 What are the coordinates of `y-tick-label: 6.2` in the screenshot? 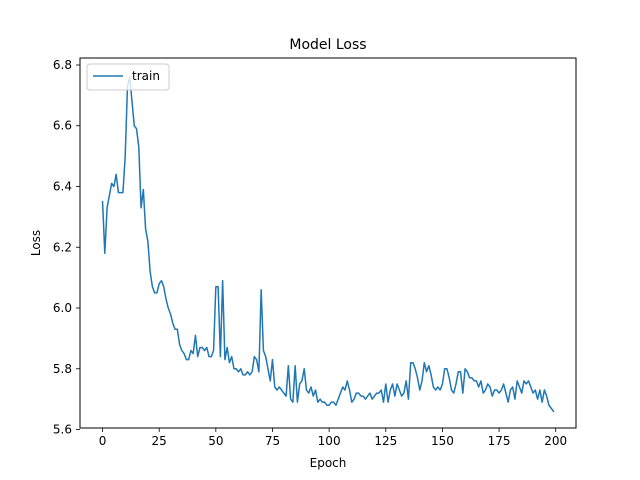 It's located at (62, 247).